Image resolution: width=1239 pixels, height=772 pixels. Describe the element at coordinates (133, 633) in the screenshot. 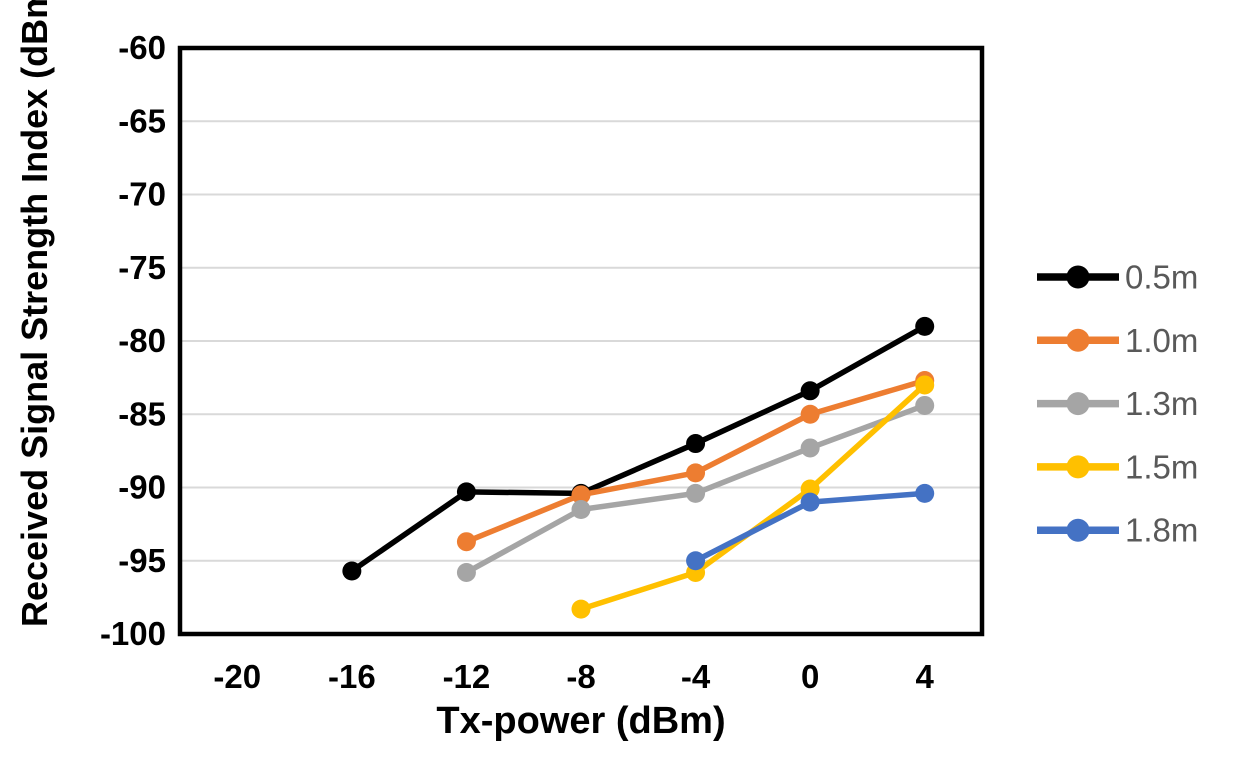

I see `y-tick-label: -100` at that location.